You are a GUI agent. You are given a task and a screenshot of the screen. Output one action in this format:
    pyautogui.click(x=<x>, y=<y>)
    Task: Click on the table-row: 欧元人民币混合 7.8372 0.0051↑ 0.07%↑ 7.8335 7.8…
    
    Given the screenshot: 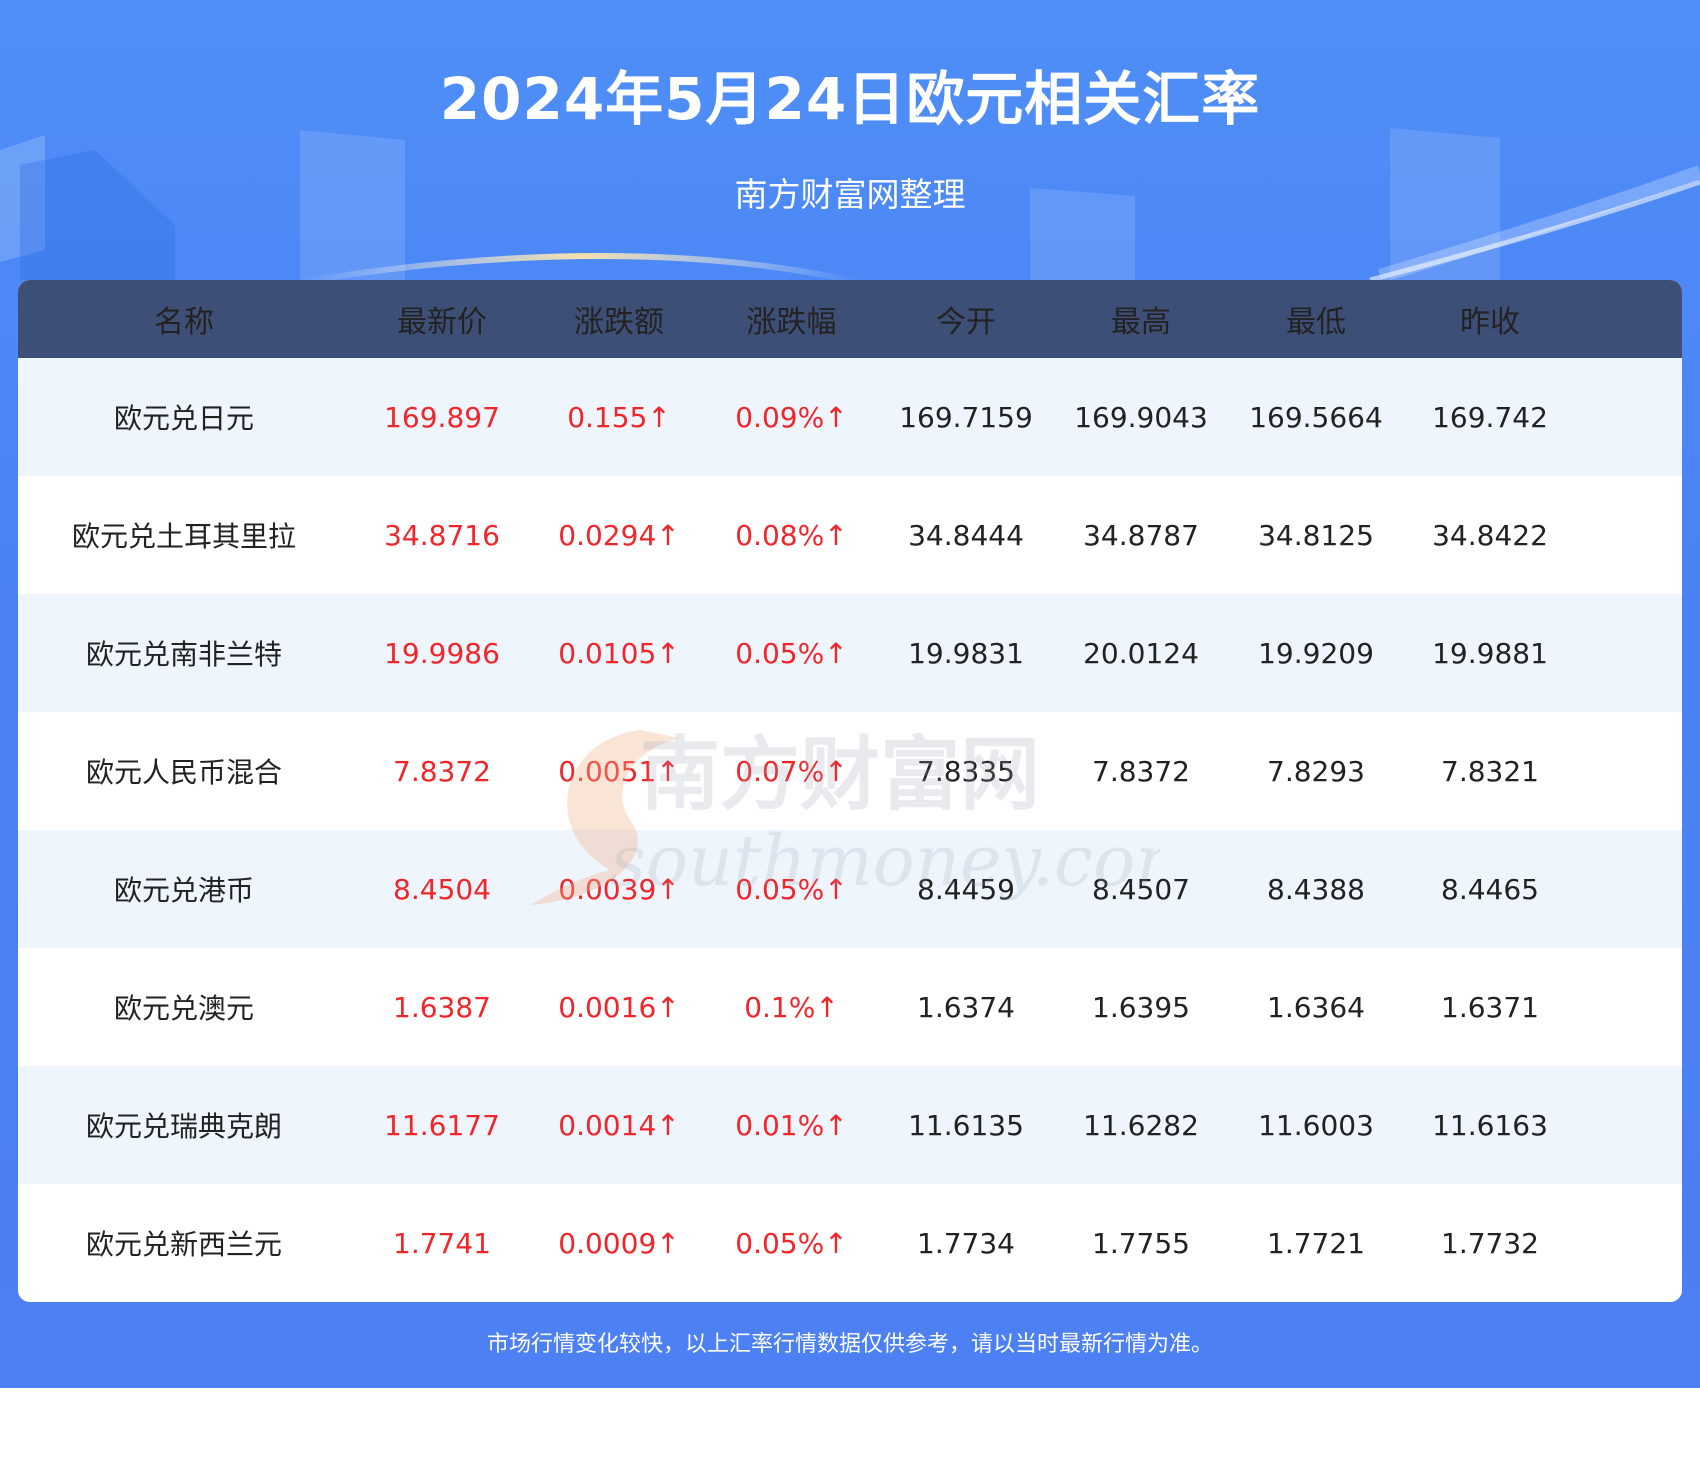 What is the action you would take?
    pyautogui.click(x=850, y=771)
    